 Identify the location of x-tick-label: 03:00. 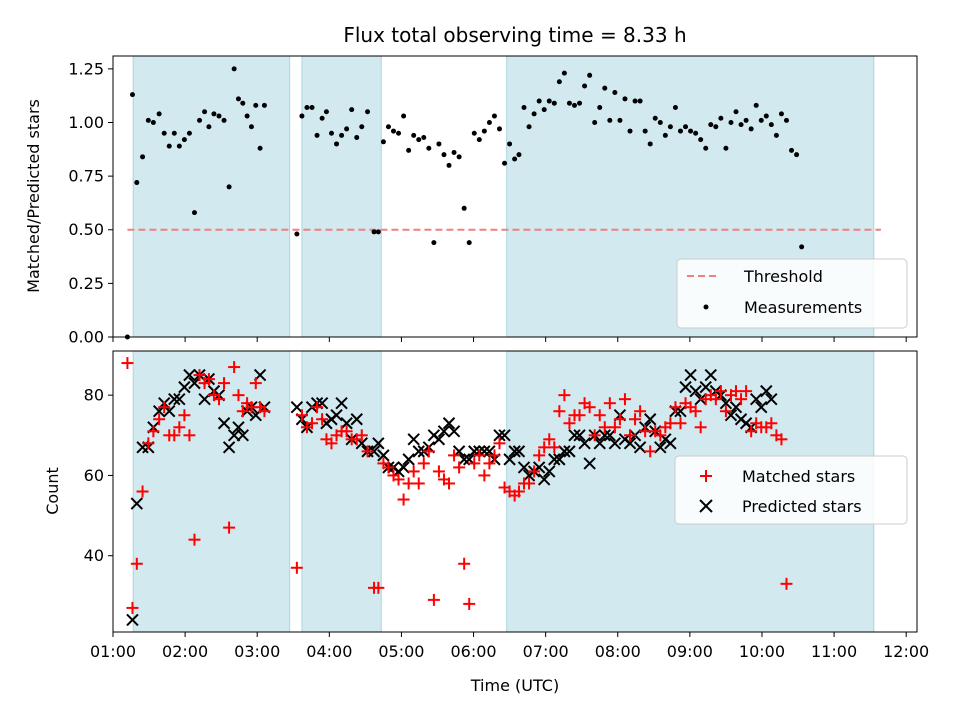
(257, 651).